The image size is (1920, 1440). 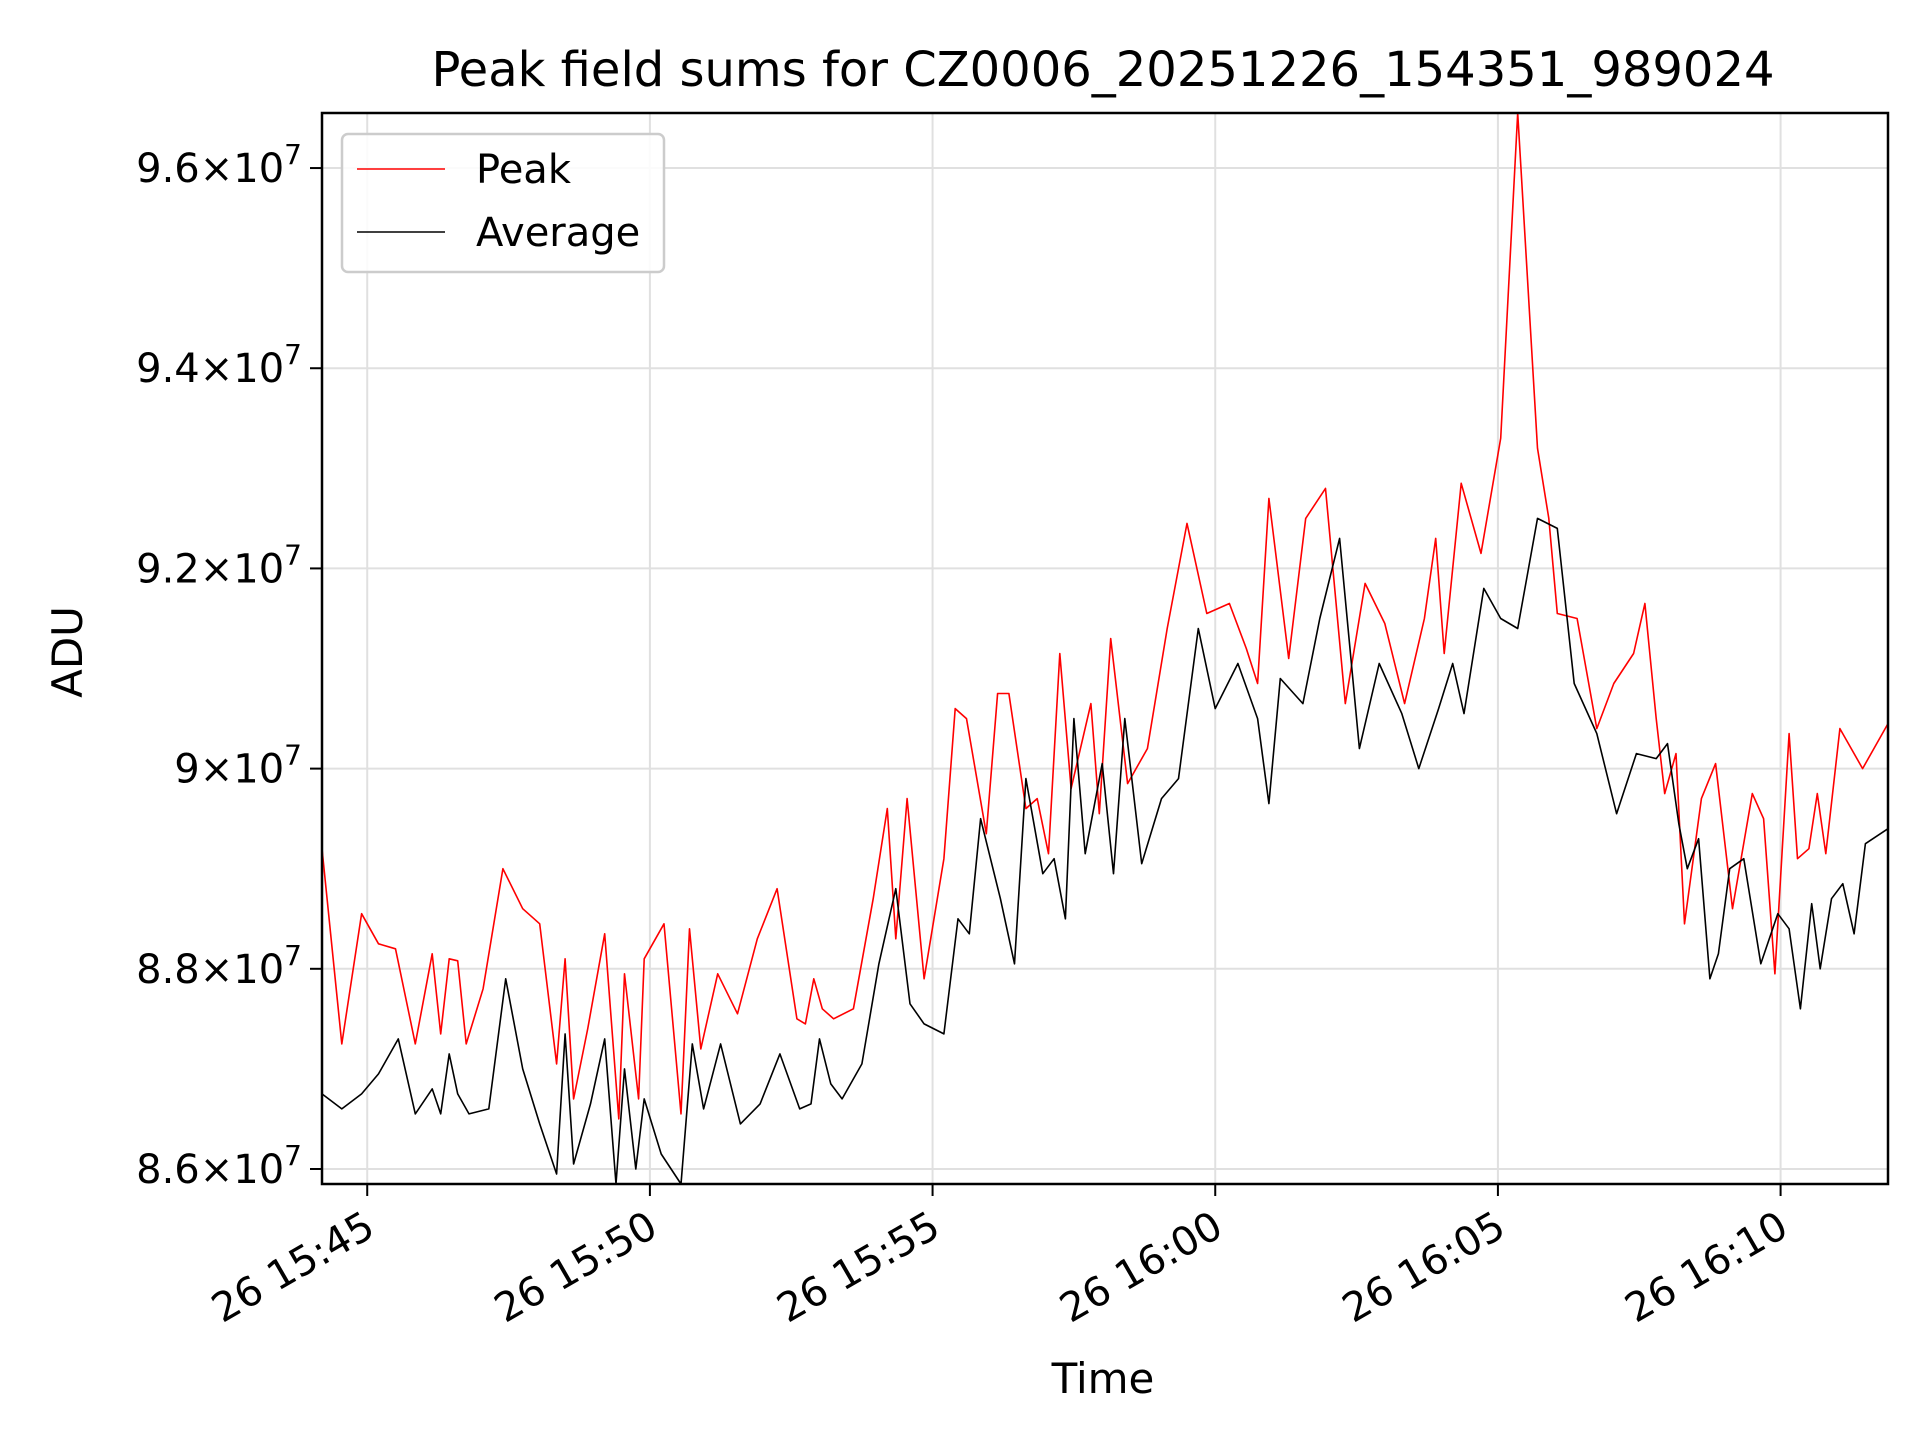 What do you see at coordinates (168, 369) in the screenshot?
I see `y-tick-mantissa: 9.4` at bounding box center [168, 369].